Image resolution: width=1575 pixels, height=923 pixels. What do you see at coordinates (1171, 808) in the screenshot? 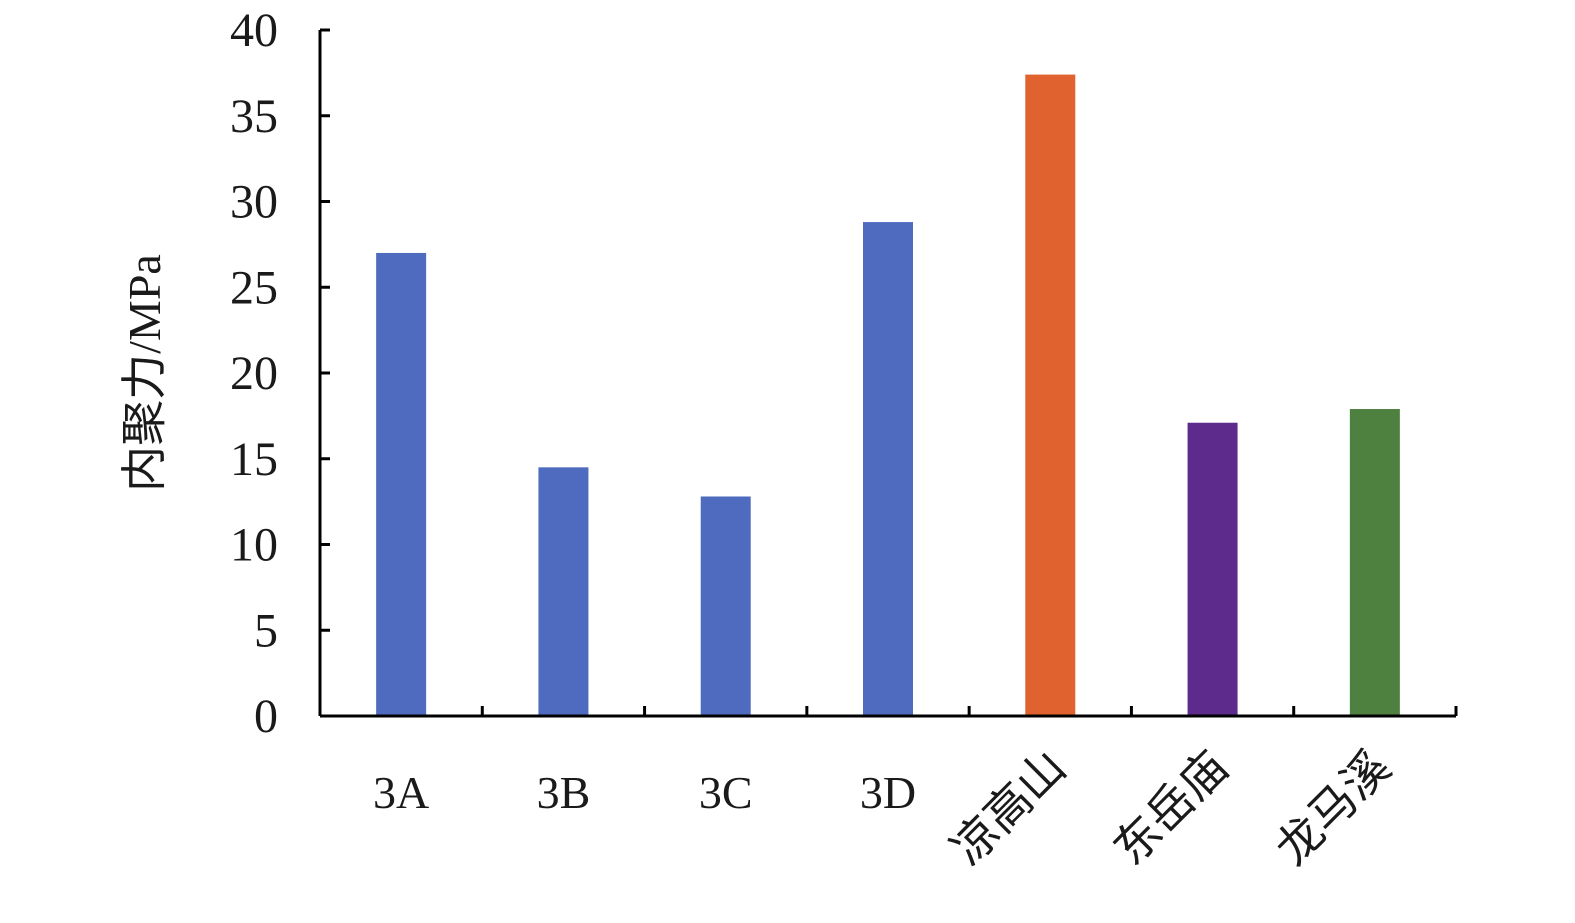
I see `x-category-label: 东岳庙` at bounding box center [1171, 808].